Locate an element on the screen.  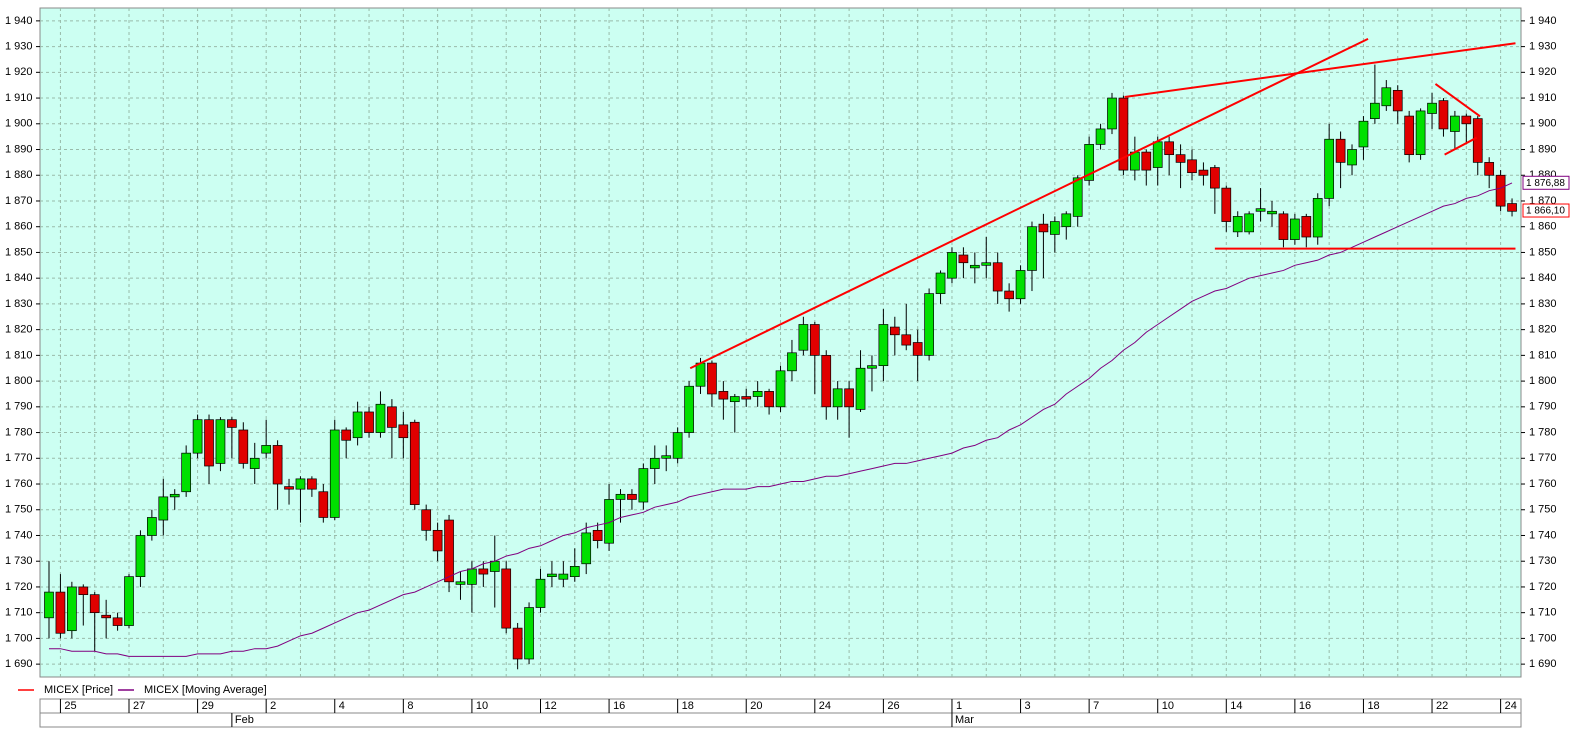
y-tick-label: 1 750 is located at coordinates (19, 510).